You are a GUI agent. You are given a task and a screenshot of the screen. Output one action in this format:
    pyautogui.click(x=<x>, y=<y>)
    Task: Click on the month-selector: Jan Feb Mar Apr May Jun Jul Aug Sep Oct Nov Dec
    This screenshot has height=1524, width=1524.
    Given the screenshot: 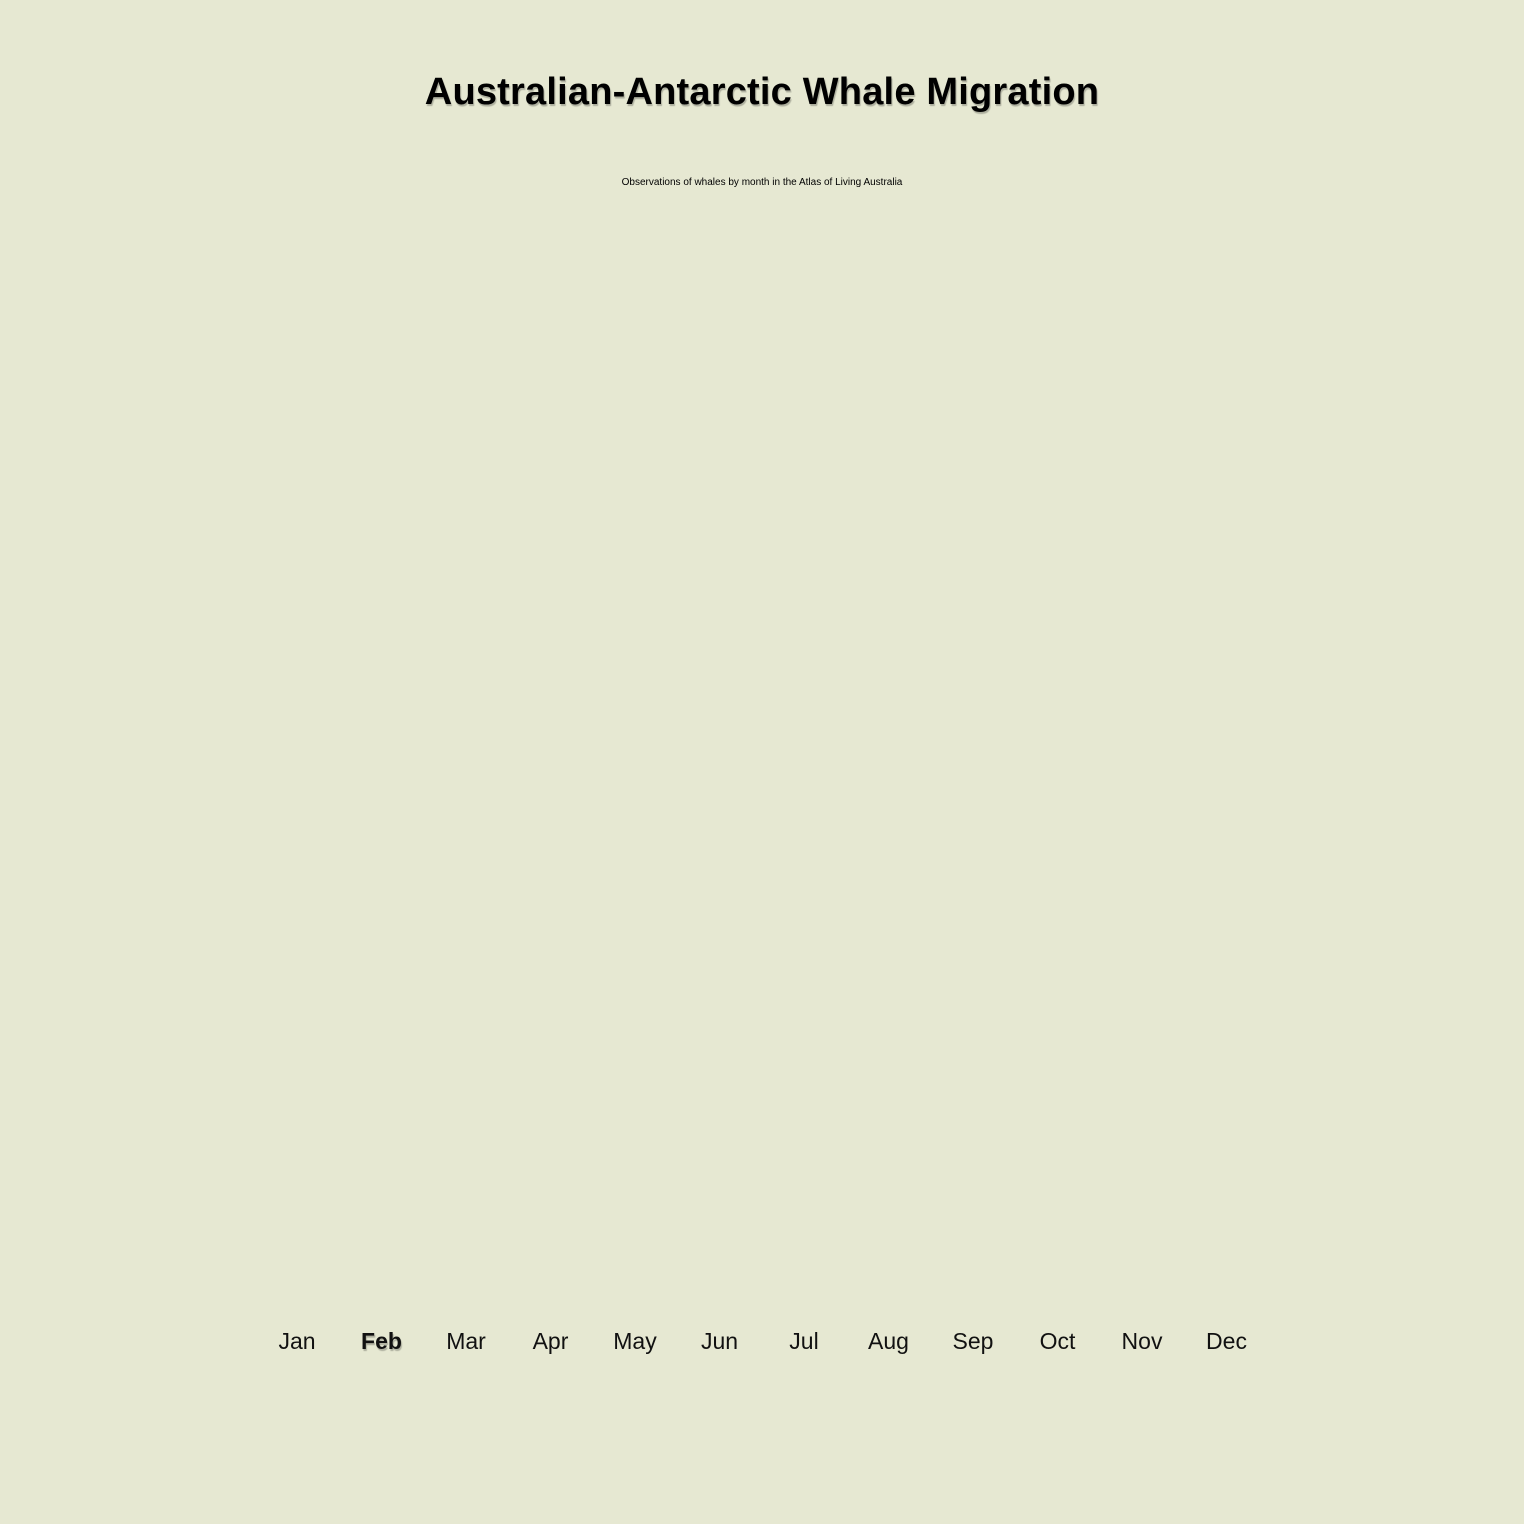 What is the action you would take?
    pyautogui.click(x=762, y=1342)
    